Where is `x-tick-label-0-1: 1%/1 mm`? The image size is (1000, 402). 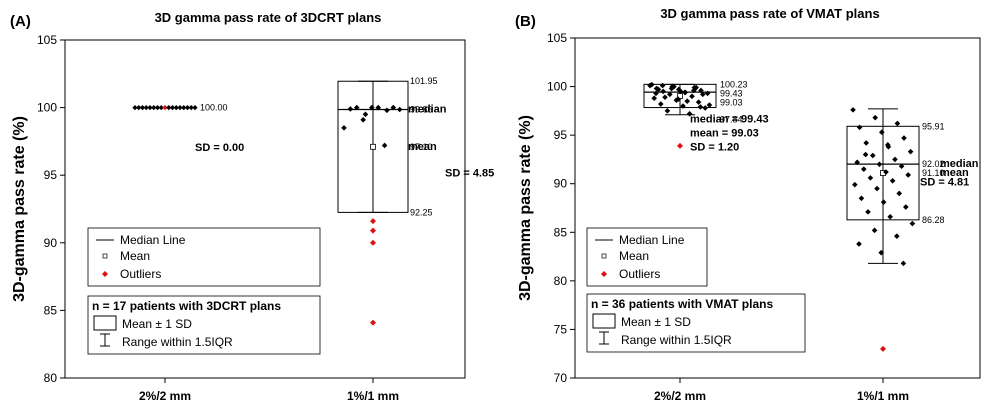 x-tick-label-0-1: 1%/1 mm is located at coordinates (373, 395).